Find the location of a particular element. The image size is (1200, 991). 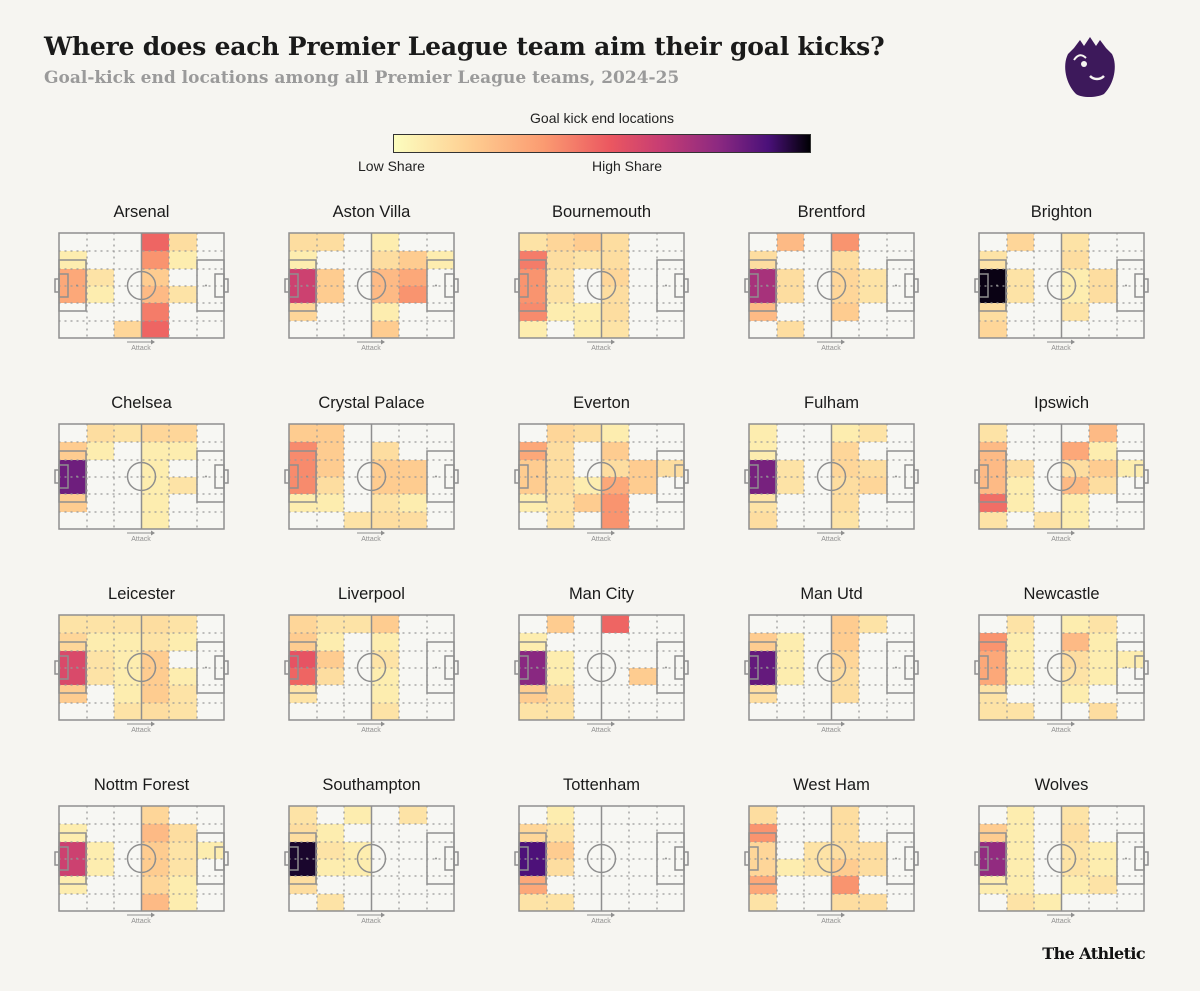

team-pitch-tottenham: Tottenham Attack is located at coordinates (601, 850).